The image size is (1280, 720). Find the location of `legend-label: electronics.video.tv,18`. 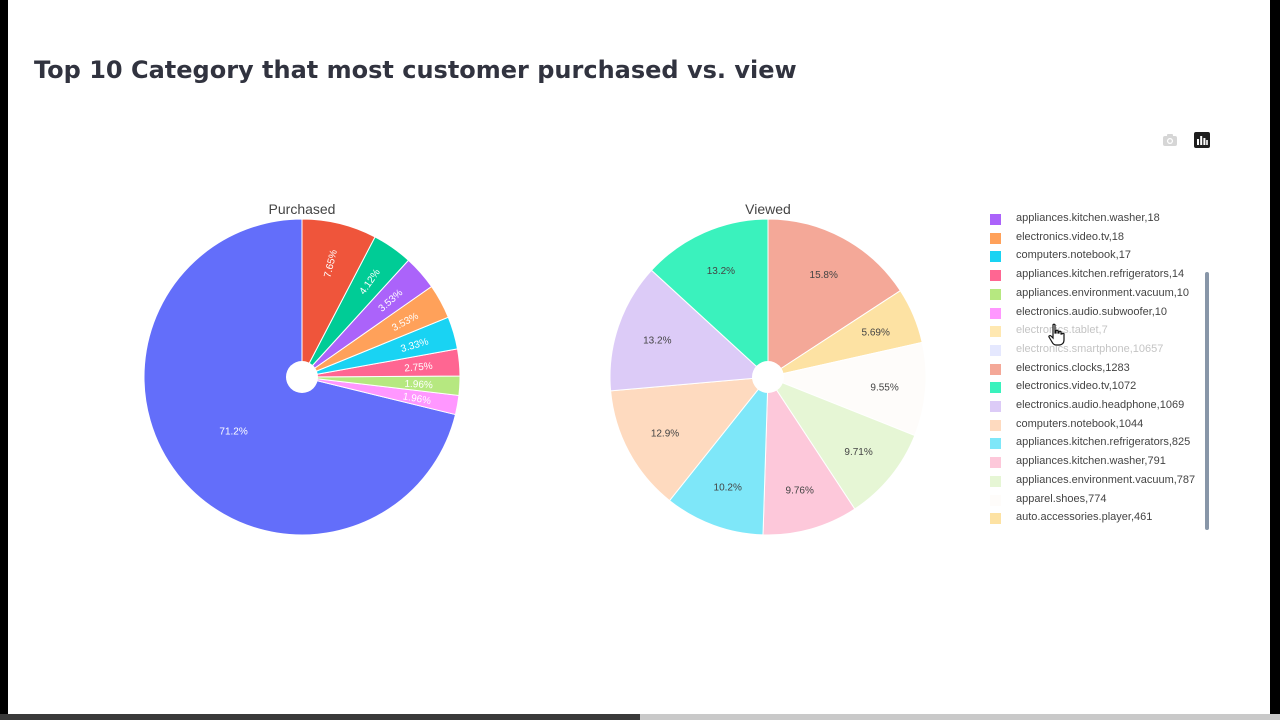

legend-label: electronics.video.tv,18 is located at coordinates (1070, 236).